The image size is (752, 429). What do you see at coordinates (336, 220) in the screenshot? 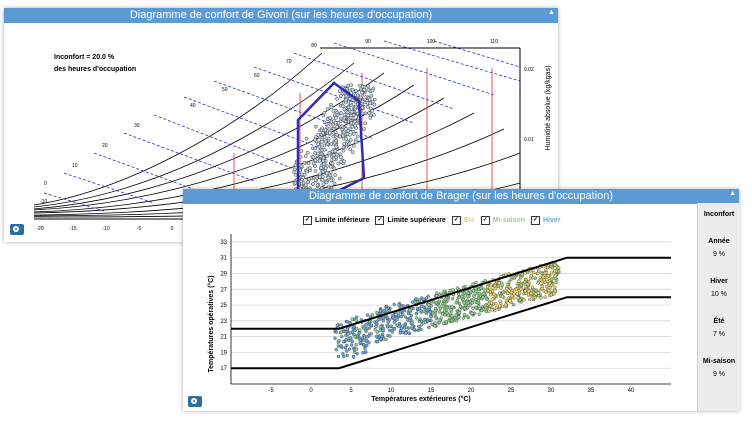
I see `legend-item: ✓ Limite inférieure` at bounding box center [336, 220].